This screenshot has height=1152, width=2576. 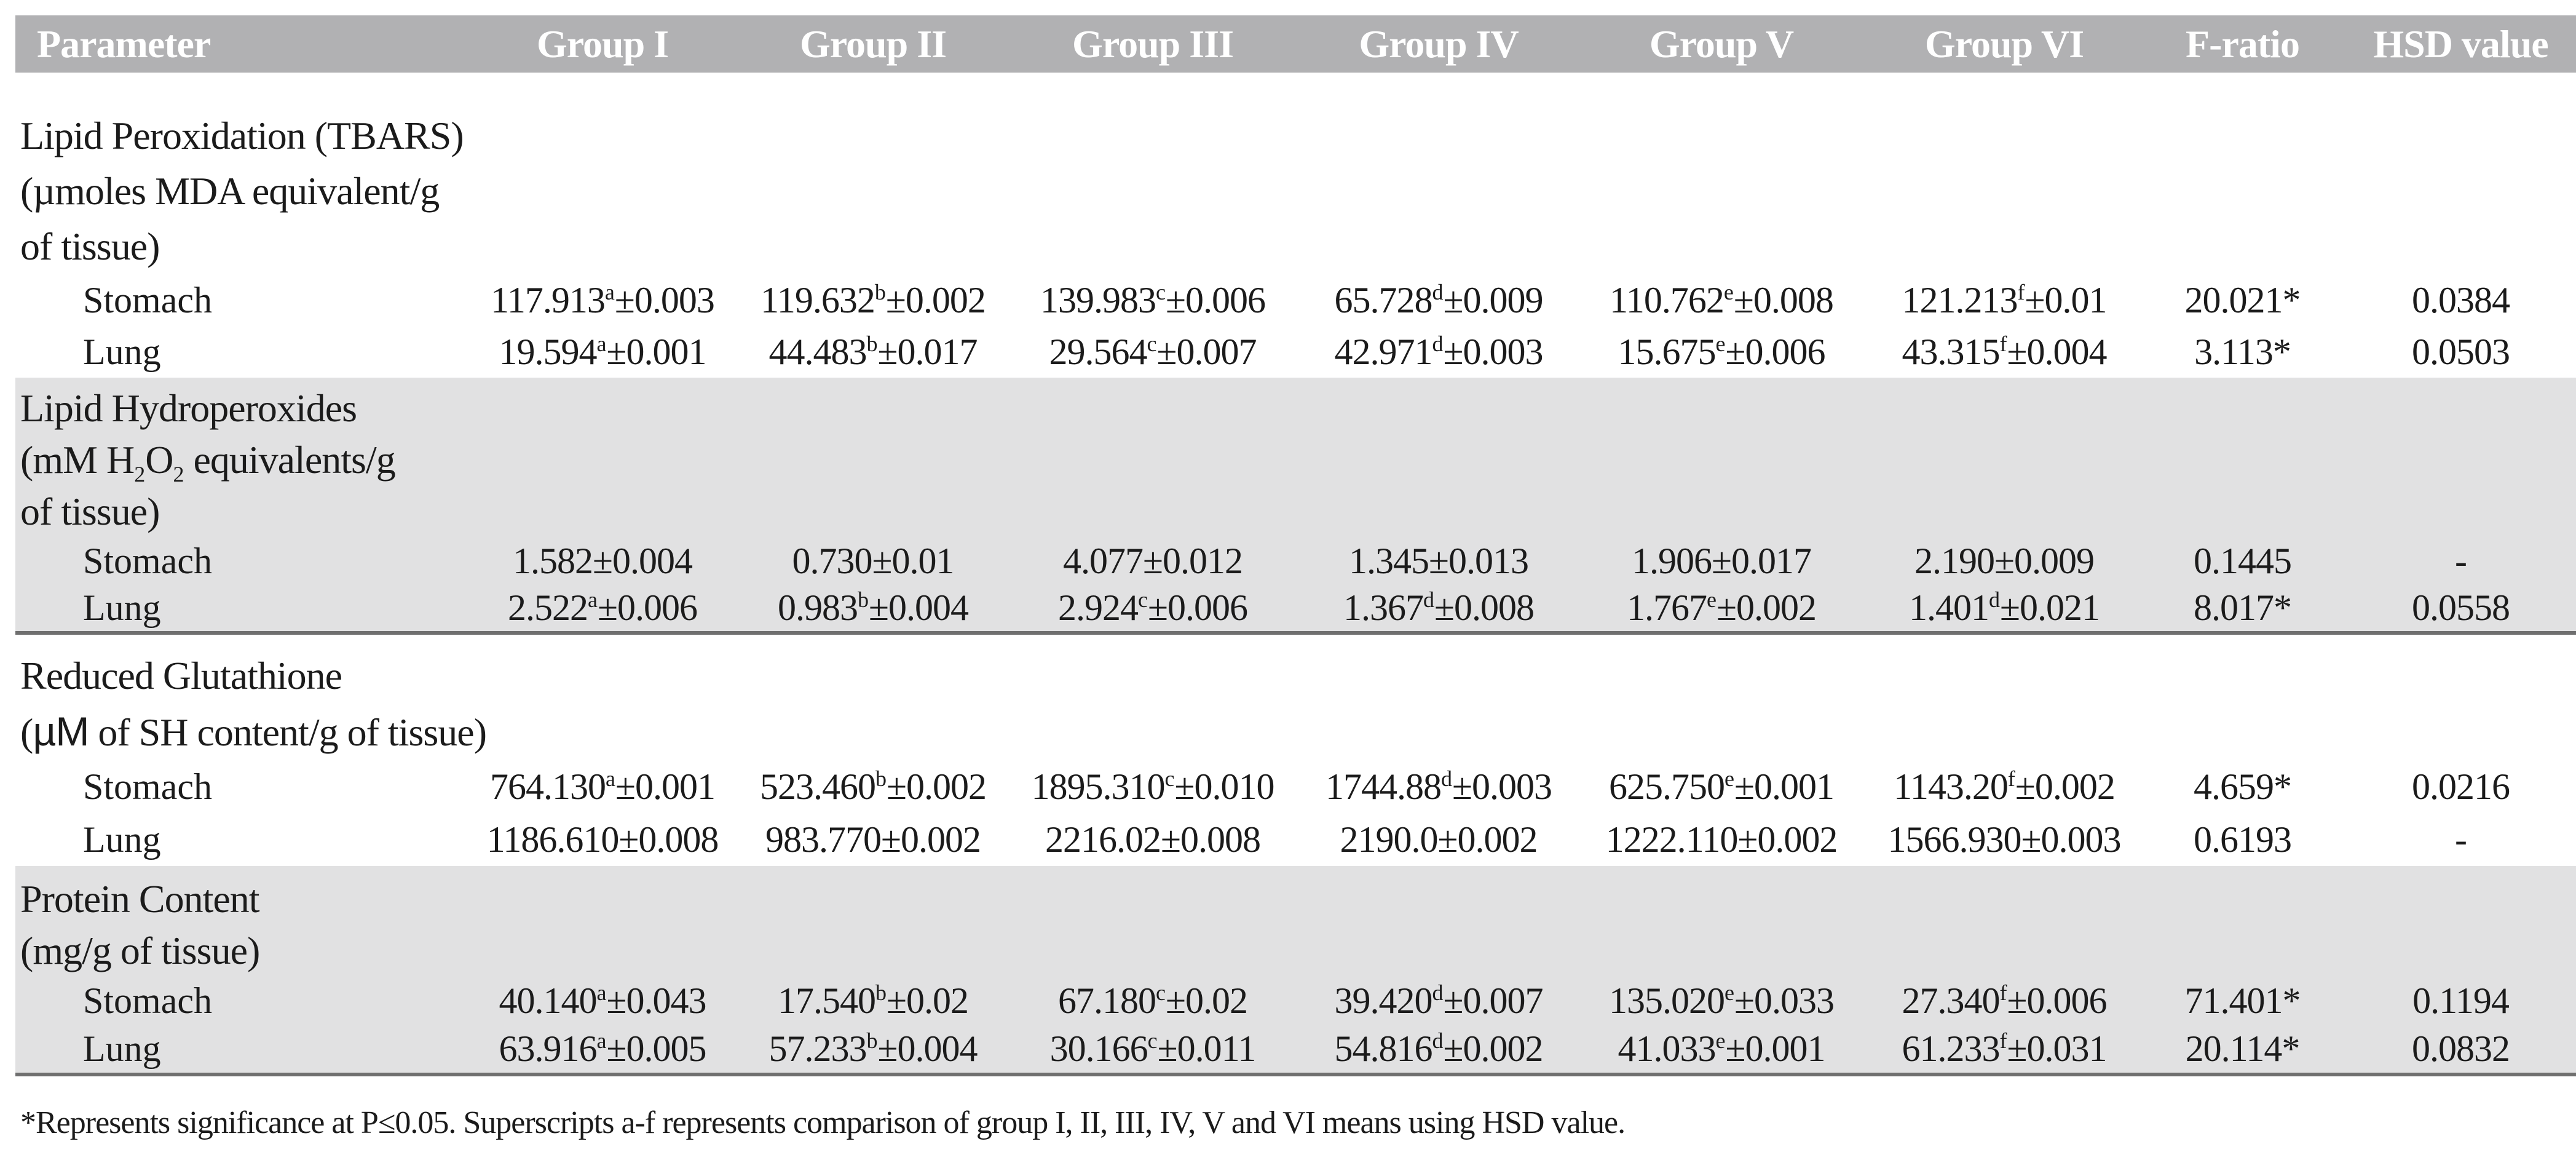 I want to click on value-number: 30.166, so click(x=1098, y=1048).